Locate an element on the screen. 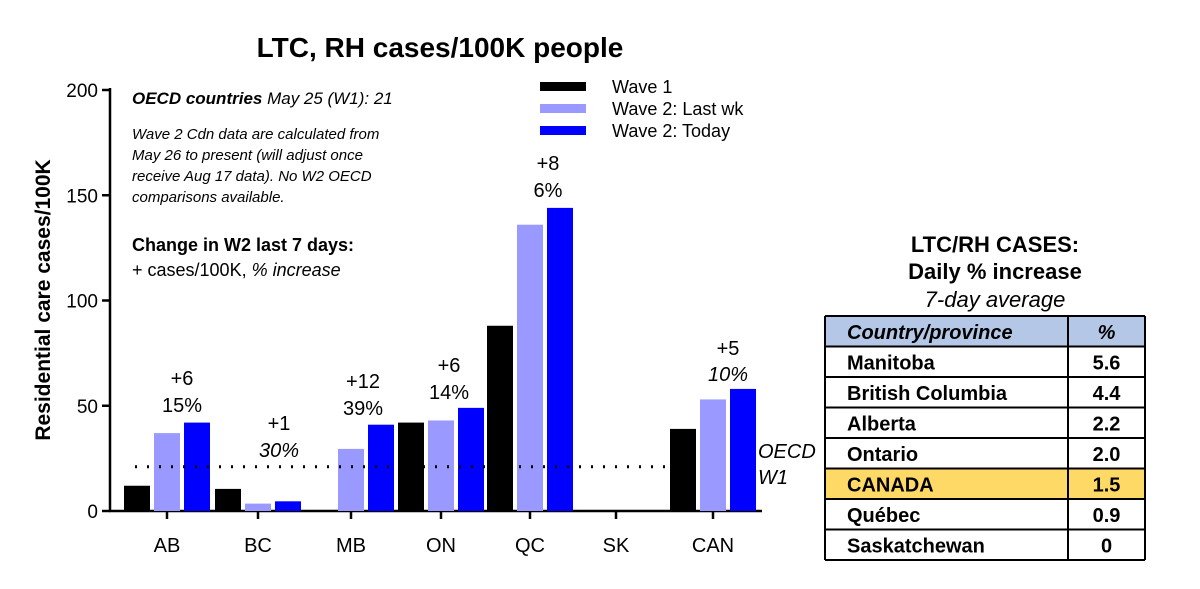 The width and height of the screenshot is (1200, 589). table-header-bg is located at coordinates (985, 331).